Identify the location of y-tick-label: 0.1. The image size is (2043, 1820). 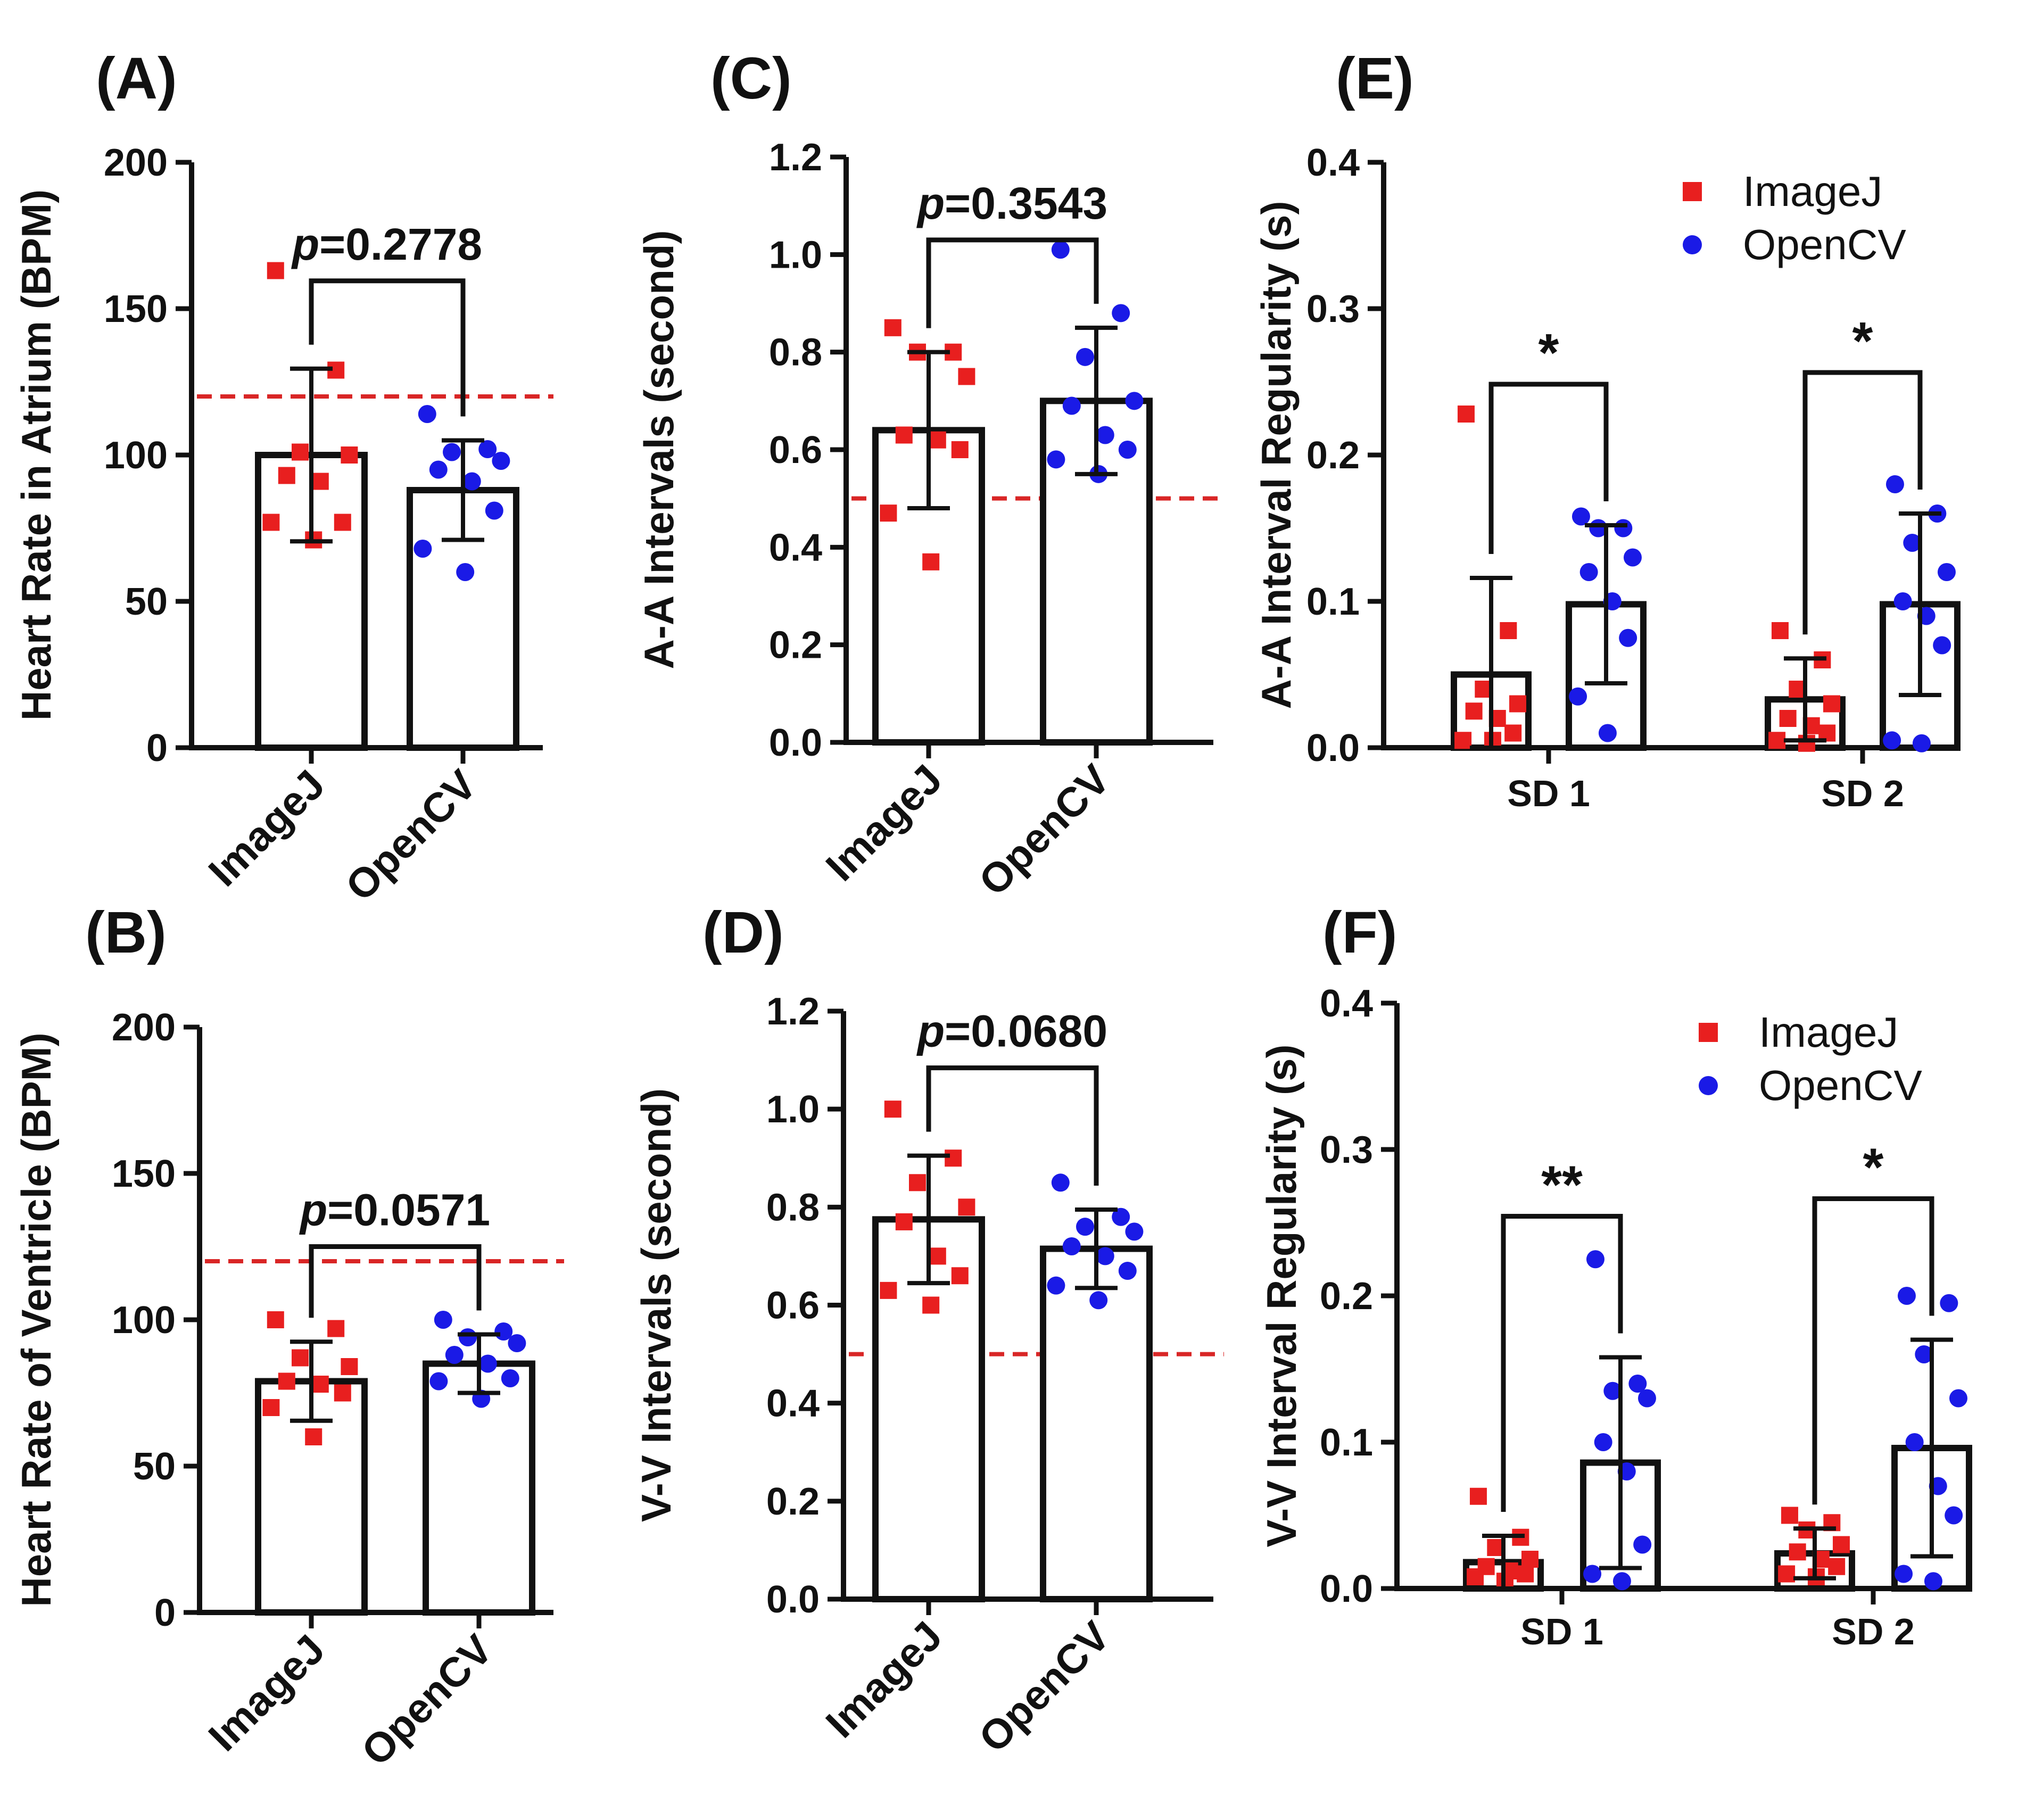
(1333, 602).